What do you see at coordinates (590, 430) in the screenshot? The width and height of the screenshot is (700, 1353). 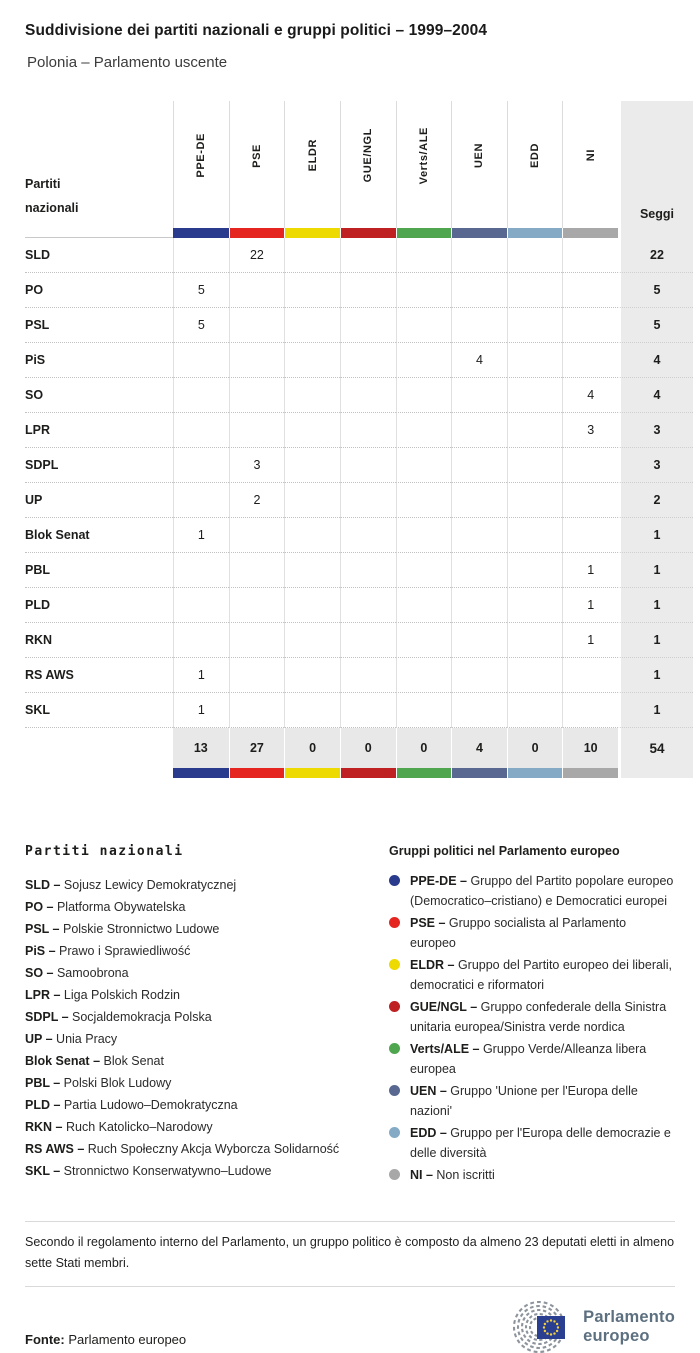 I see `seat-cell-NI: 3` at bounding box center [590, 430].